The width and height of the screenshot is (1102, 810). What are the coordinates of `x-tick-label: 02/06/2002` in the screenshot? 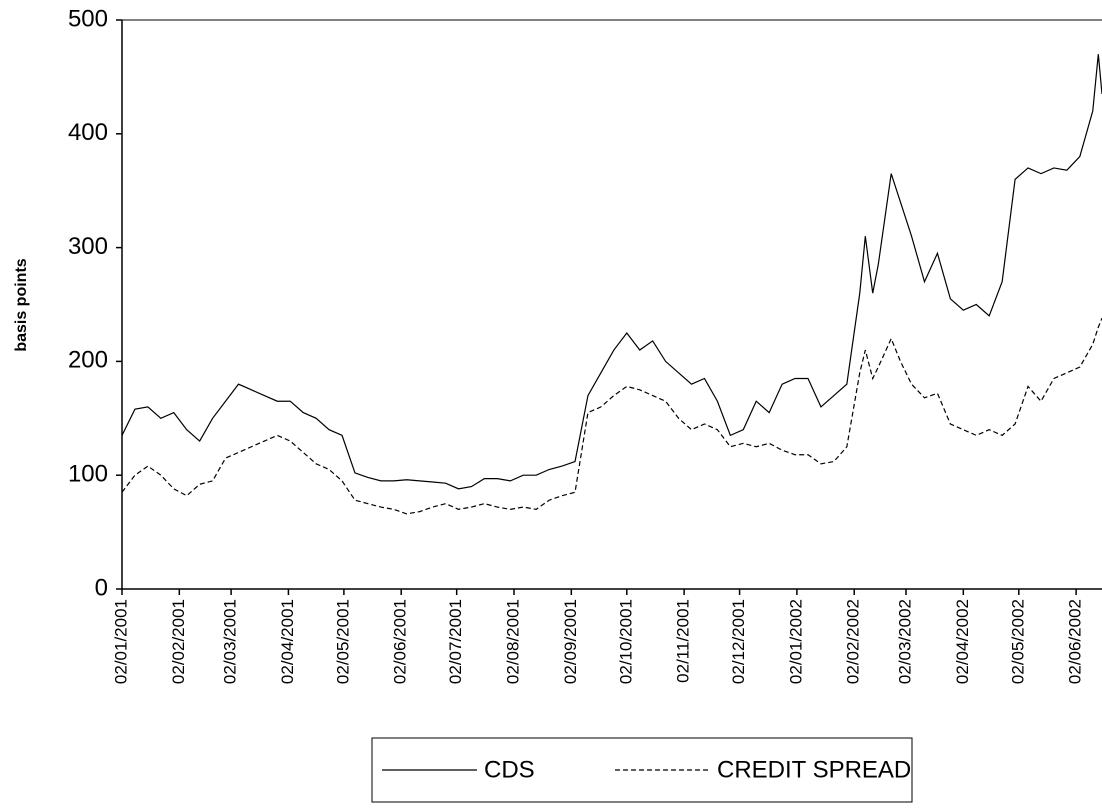 It's located at (1075, 641).